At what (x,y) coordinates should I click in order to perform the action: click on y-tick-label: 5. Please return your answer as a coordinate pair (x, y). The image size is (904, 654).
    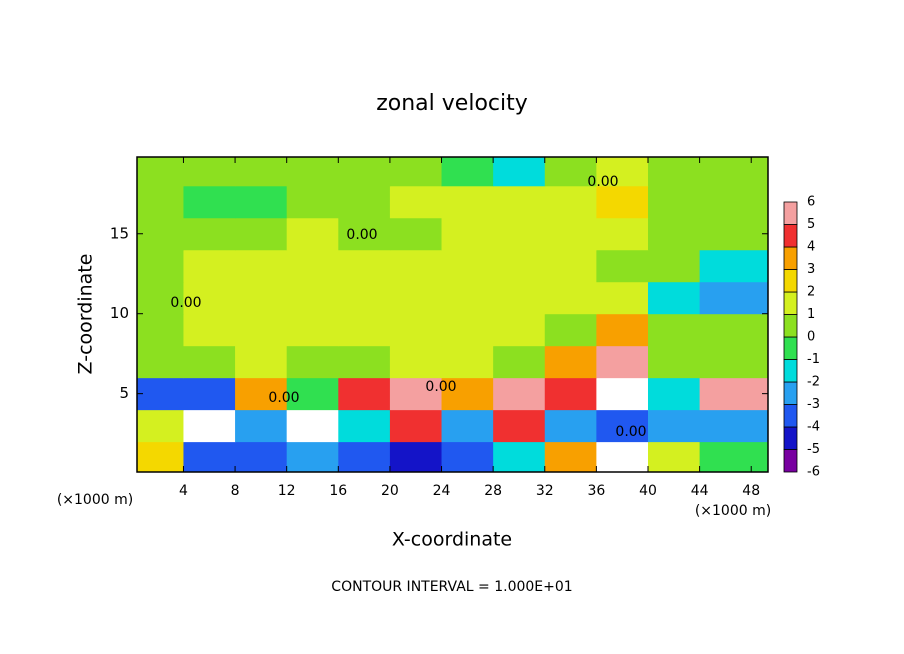
    Looking at the image, I should click on (124, 393).